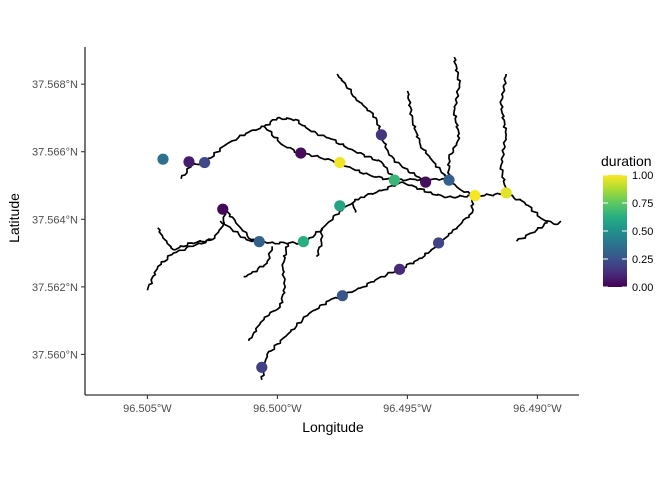 This screenshot has width=672, height=480. I want to click on color-legend: duration 1.00 0.75 0.50 0.25 0.00, so click(627, 223).